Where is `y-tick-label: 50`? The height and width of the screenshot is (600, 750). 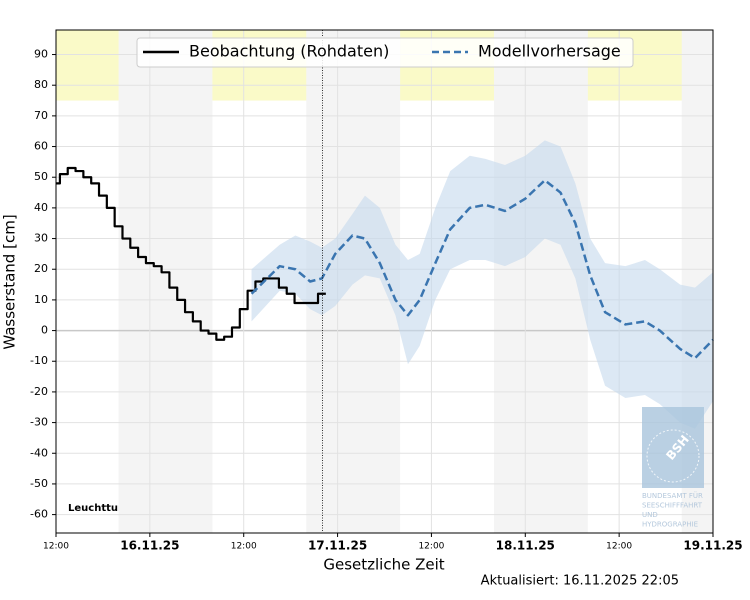 y-tick-label: 50 is located at coordinates (41, 176).